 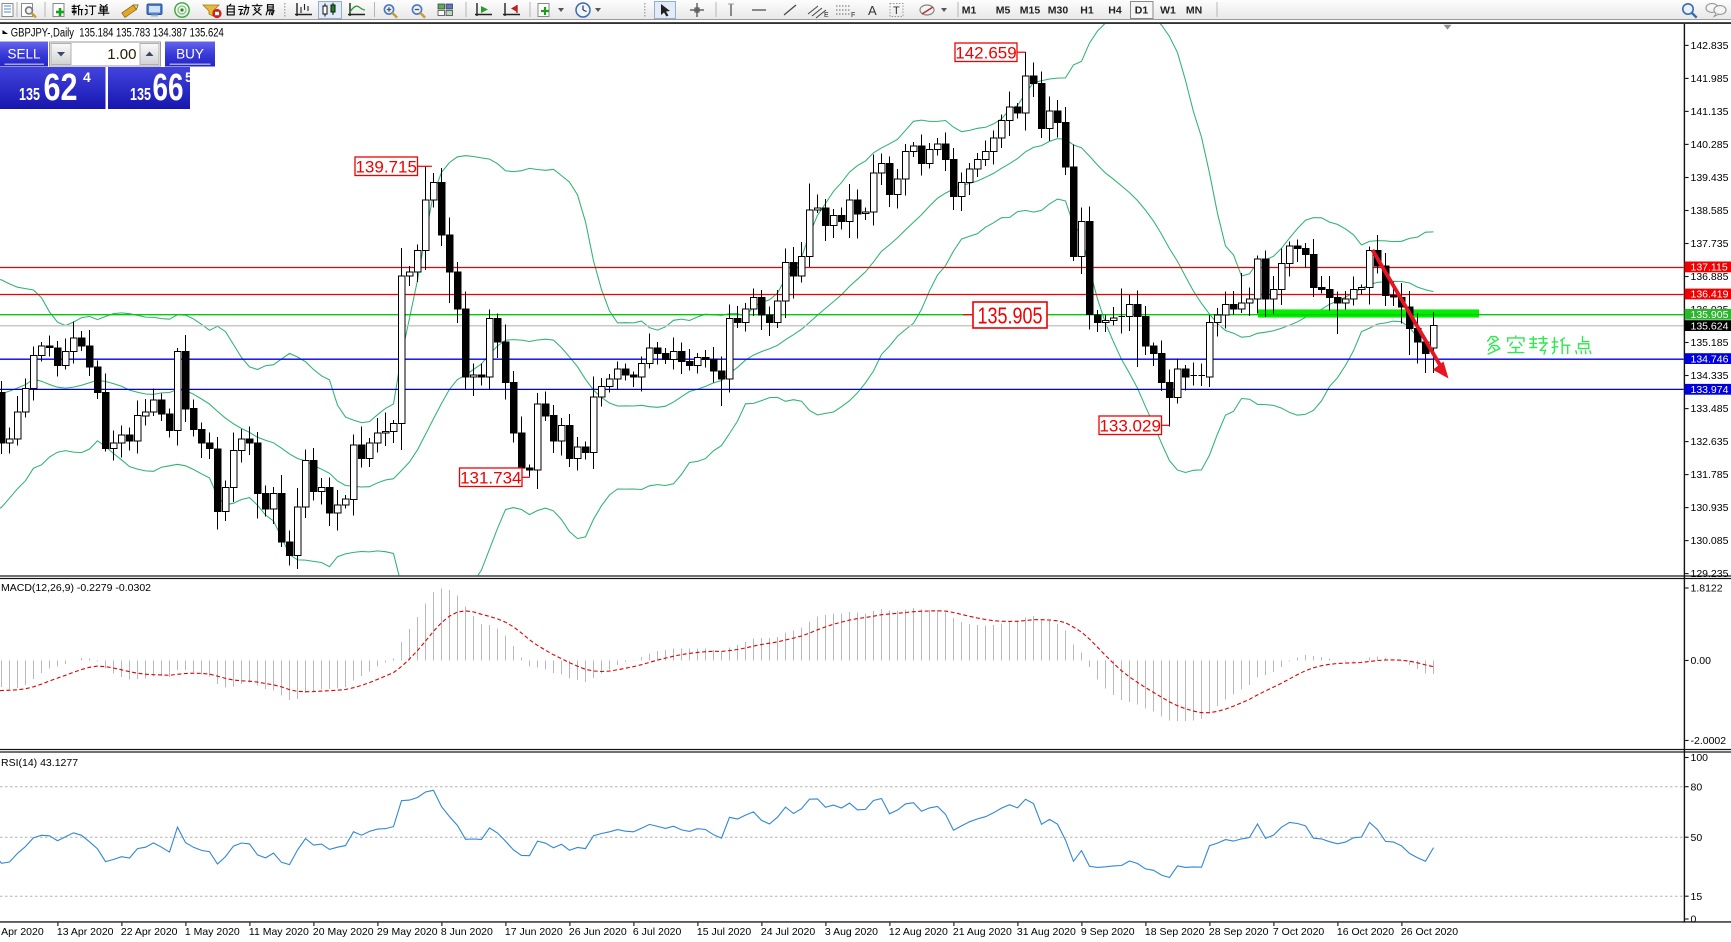 What do you see at coordinates (1239, 932) in the screenshot?
I see `svg-text: 28 Sep 2020` at bounding box center [1239, 932].